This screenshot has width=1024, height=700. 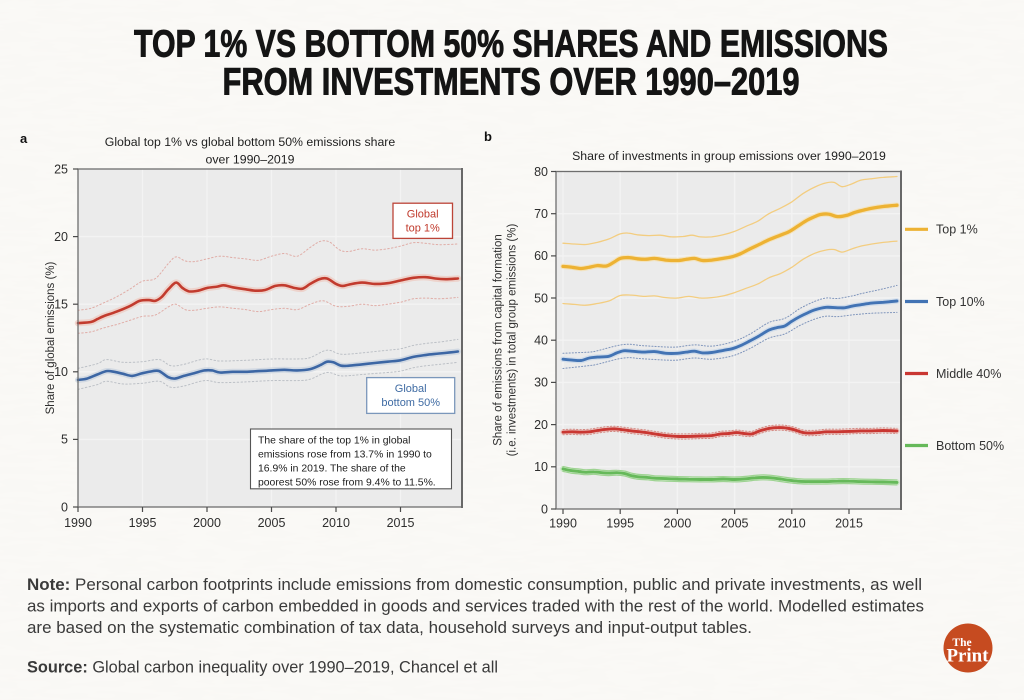 I want to click on svg-text: b, so click(x=488, y=136).